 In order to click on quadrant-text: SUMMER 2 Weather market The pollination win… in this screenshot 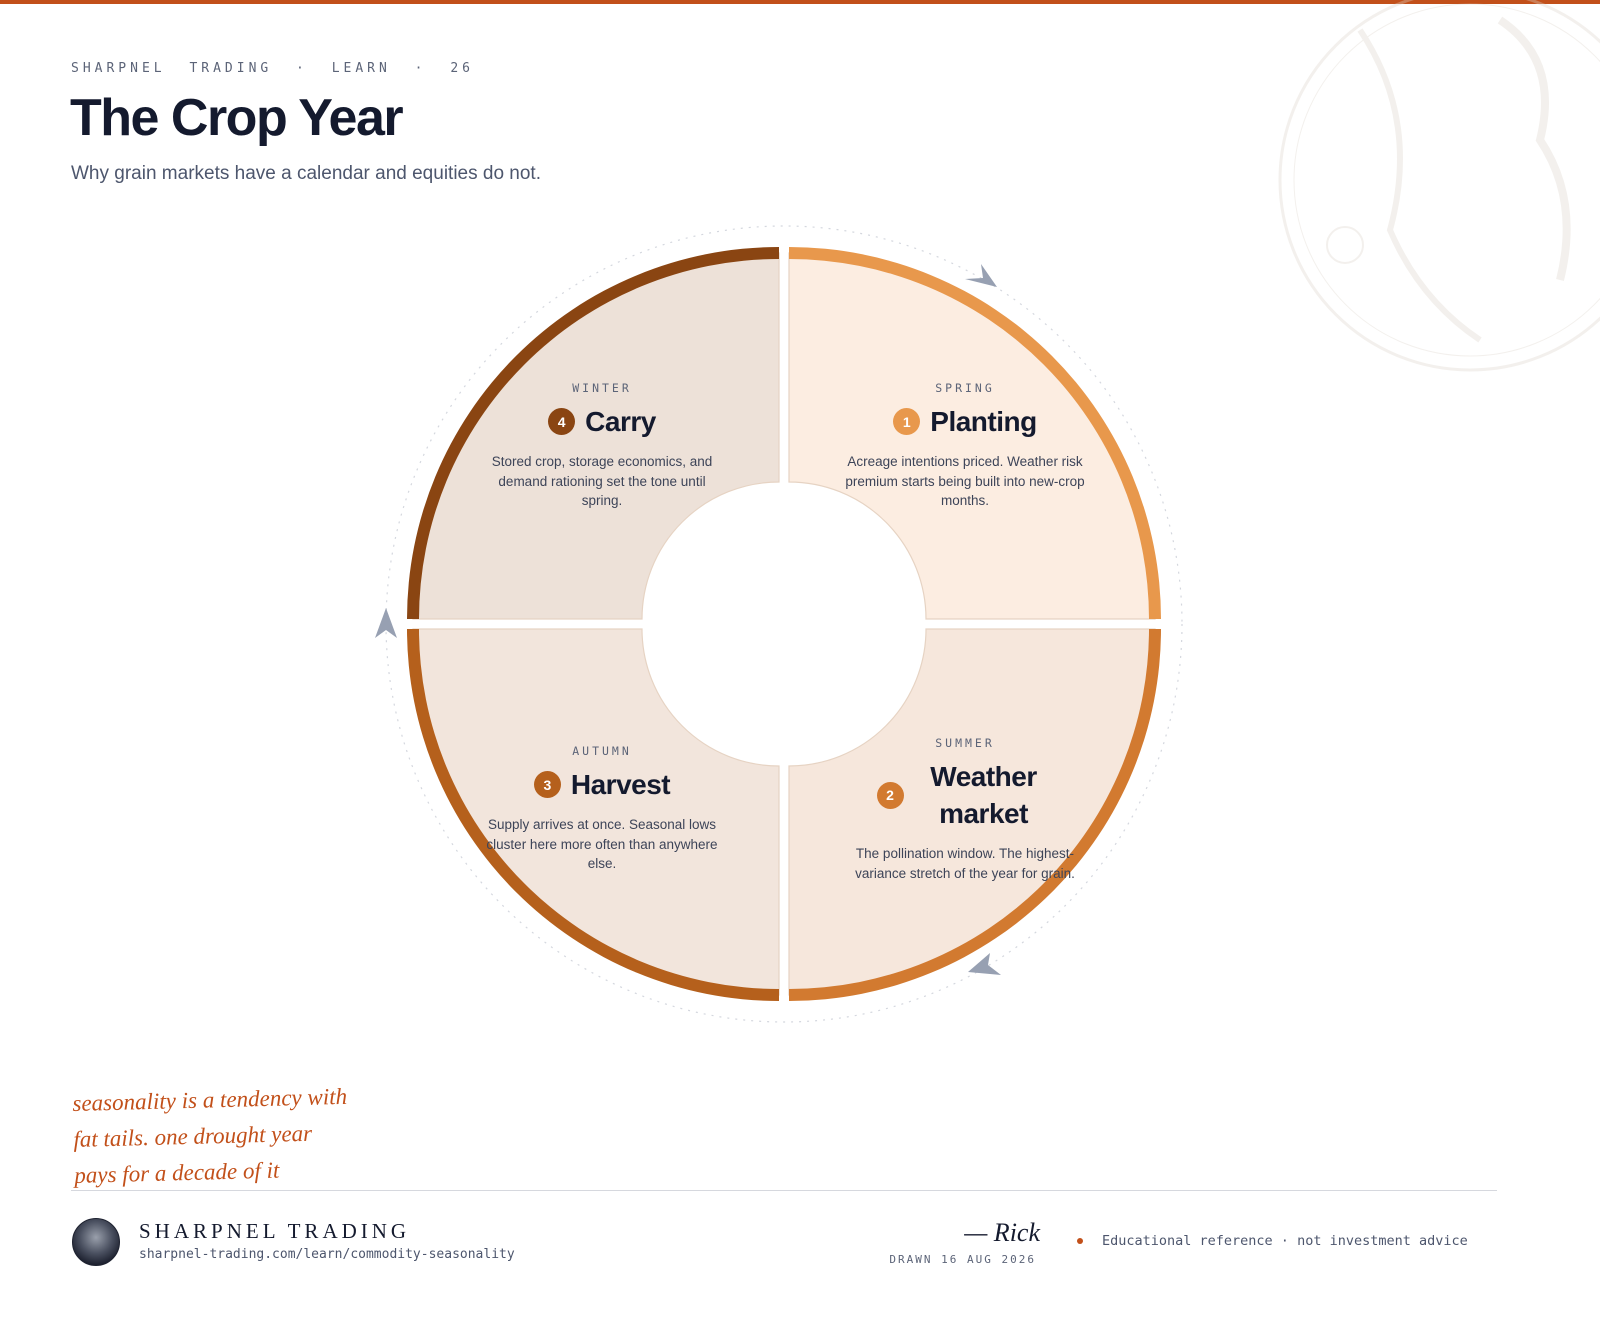, I will do `click(965, 809)`.